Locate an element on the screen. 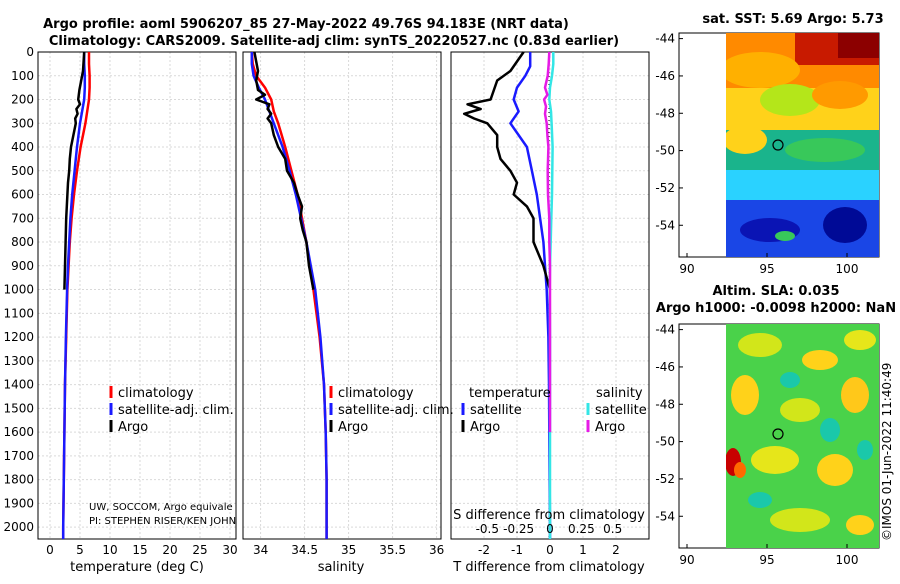 The height and width of the screenshot is (584, 900). imos-timestamp: ©IMOS 01-Jun-2022 11:40:49 is located at coordinates (887, 452).